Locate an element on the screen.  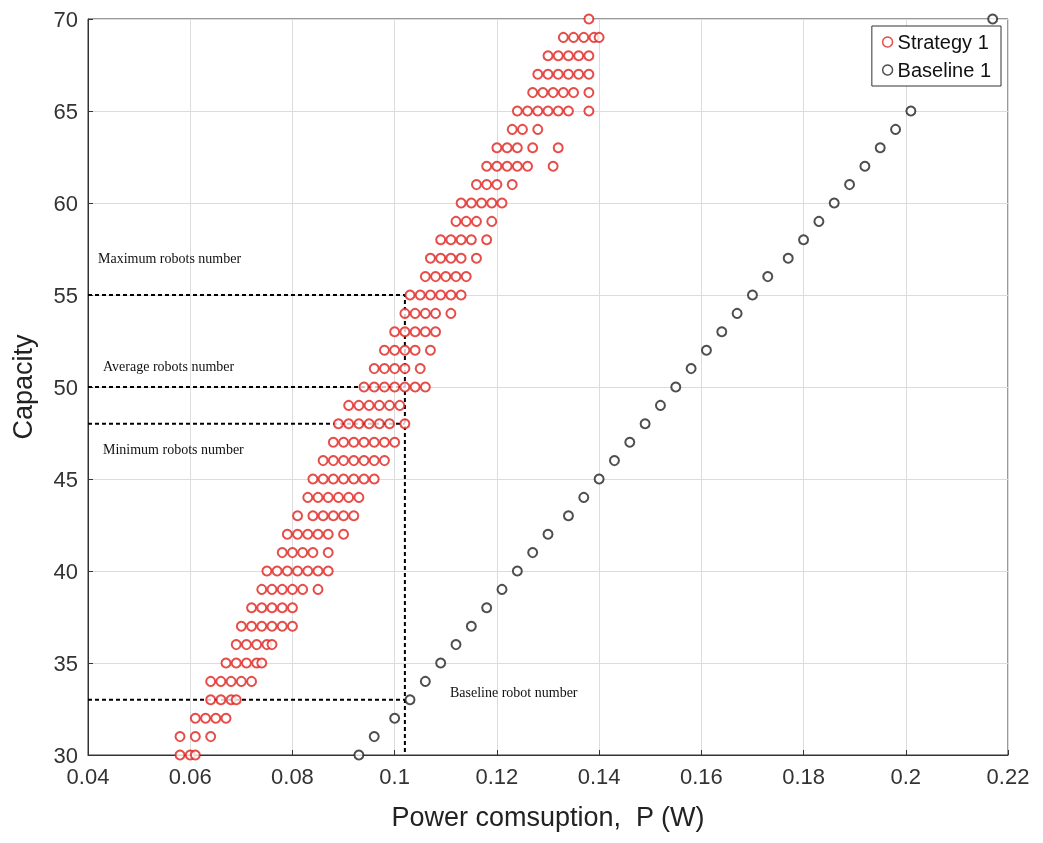
x-tick-label: 0.1 is located at coordinates (394, 776).